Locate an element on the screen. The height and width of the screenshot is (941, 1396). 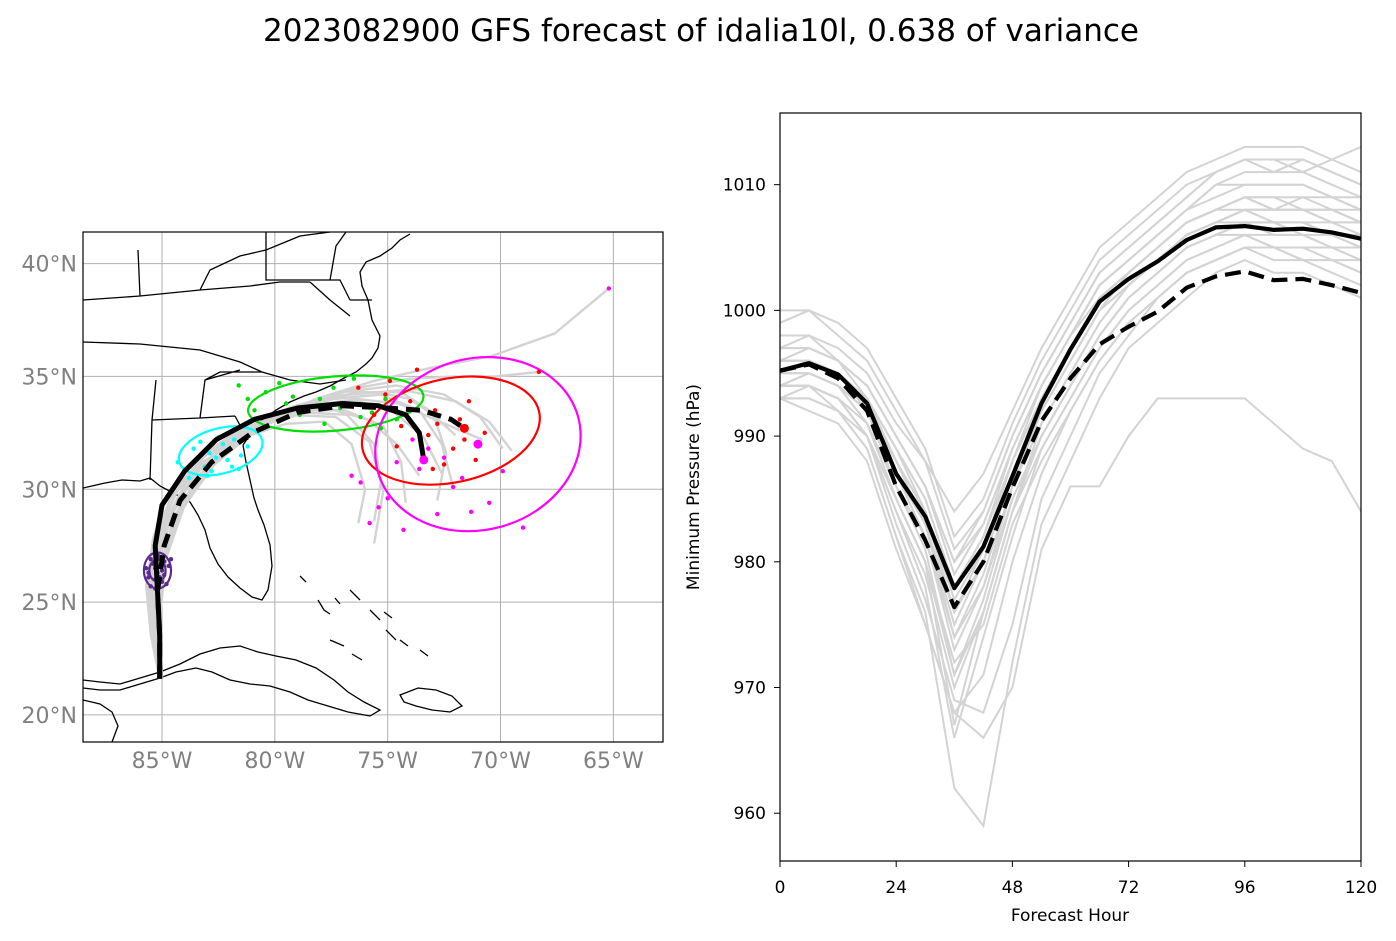
track-endpoints is located at coordinates (451, 444).